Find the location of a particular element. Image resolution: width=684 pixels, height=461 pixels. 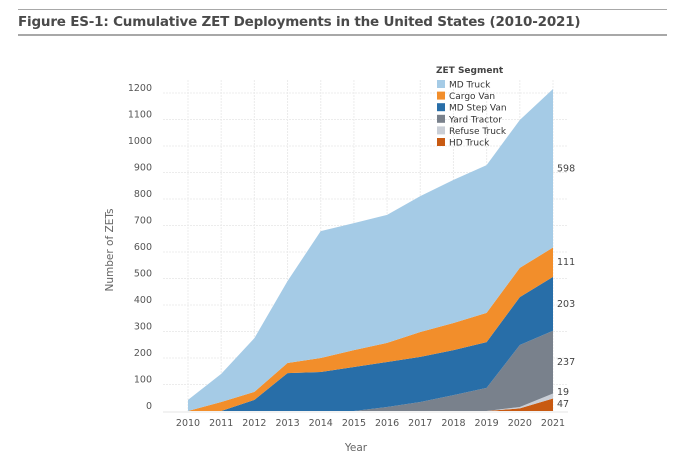

legend-label: MD Step Van is located at coordinates (478, 109).